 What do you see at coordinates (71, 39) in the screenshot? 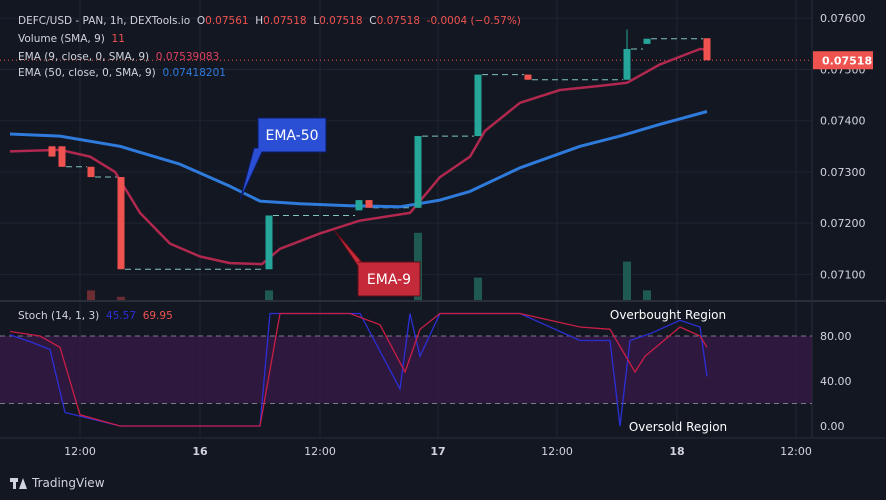
I see `volume-legend: Volume (SMA, 9) 11` at bounding box center [71, 39].